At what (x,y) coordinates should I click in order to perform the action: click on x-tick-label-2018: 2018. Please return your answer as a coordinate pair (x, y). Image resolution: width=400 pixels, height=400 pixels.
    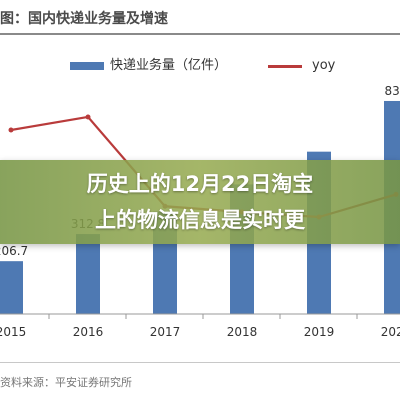
    Looking at the image, I should click on (242, 332).